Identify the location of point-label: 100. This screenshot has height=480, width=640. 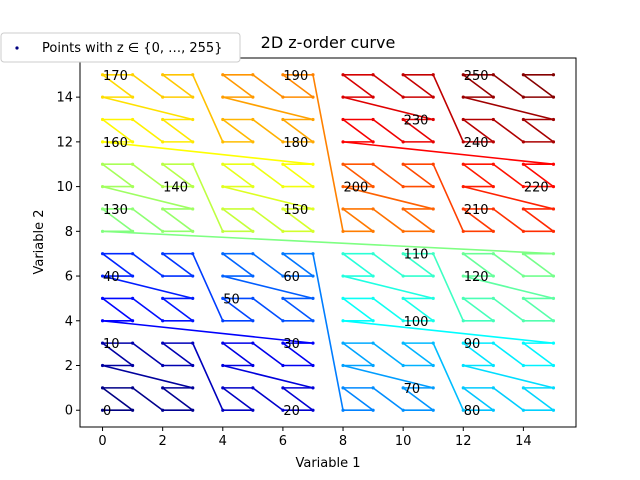
(416, 322).